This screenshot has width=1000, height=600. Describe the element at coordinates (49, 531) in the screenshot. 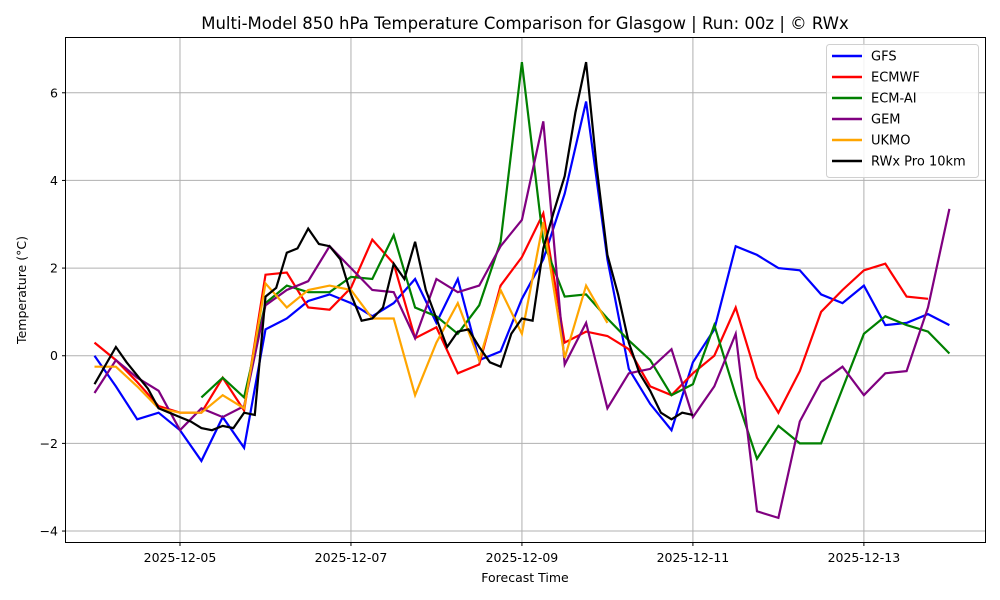

I see `y-tick-label: −4` at that location.